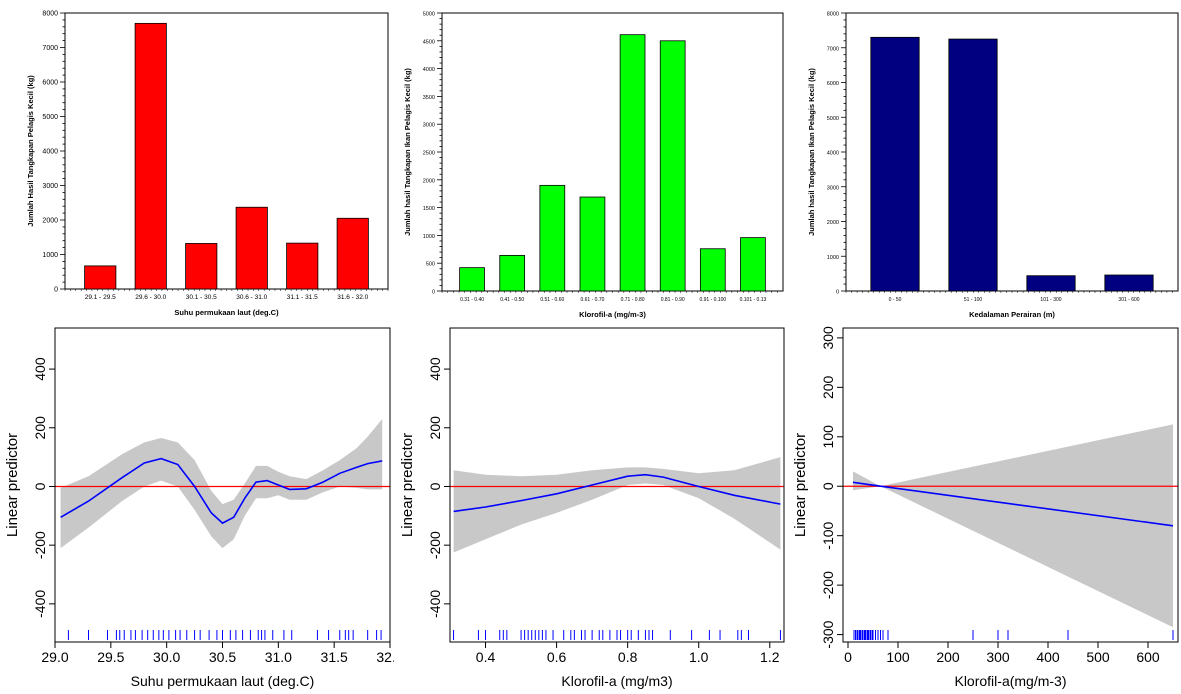 Image resolution: width=1181 pixels, height=694 pixels. I want to click on x-tick-label: 29.0, so click(54, 657).